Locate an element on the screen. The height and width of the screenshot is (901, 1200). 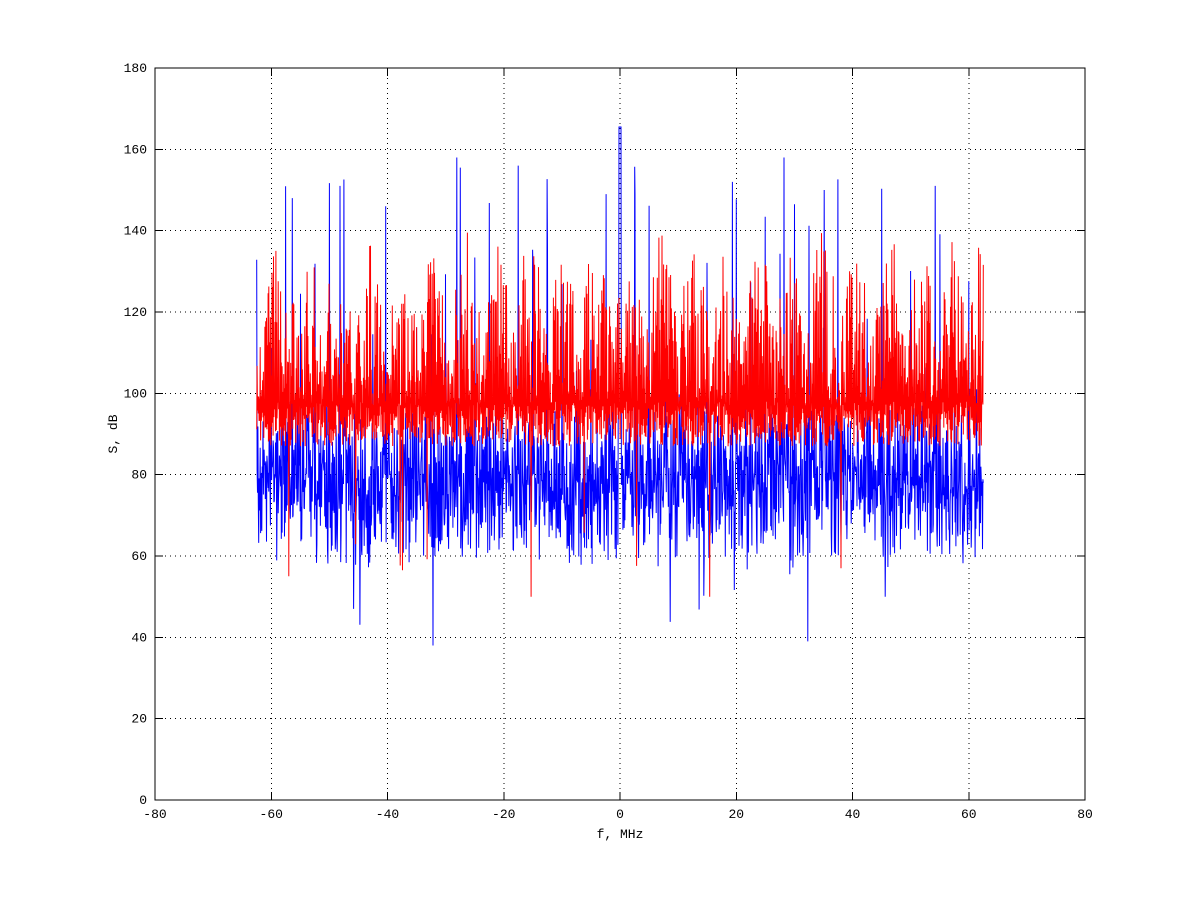
x-tick-label: -80 is located at coordinates (154, 814).